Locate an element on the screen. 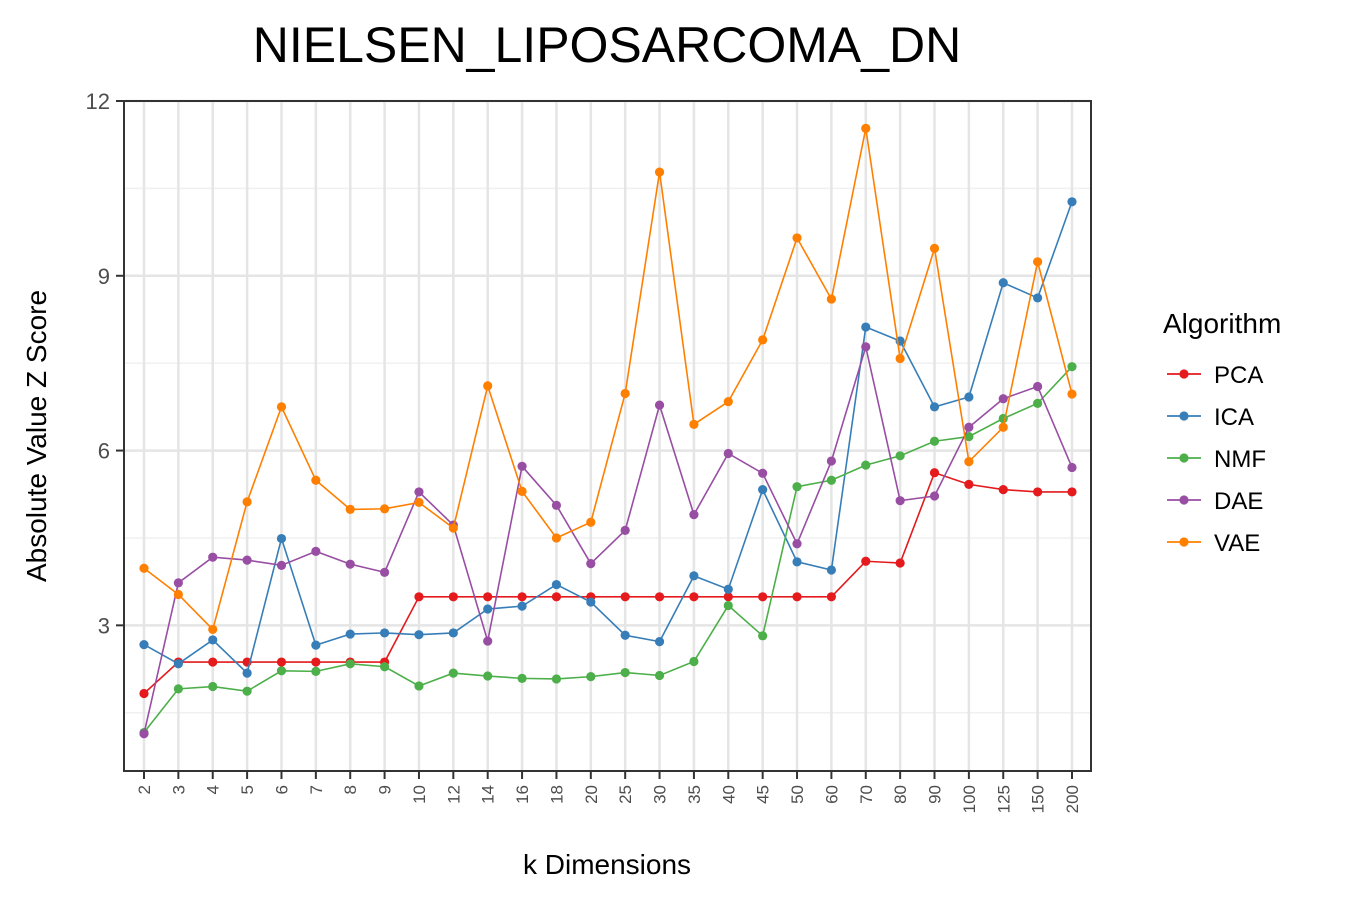 This screenshot has width=1350, height=900. legend-label: DAE is located at coordinates (1238, 501).